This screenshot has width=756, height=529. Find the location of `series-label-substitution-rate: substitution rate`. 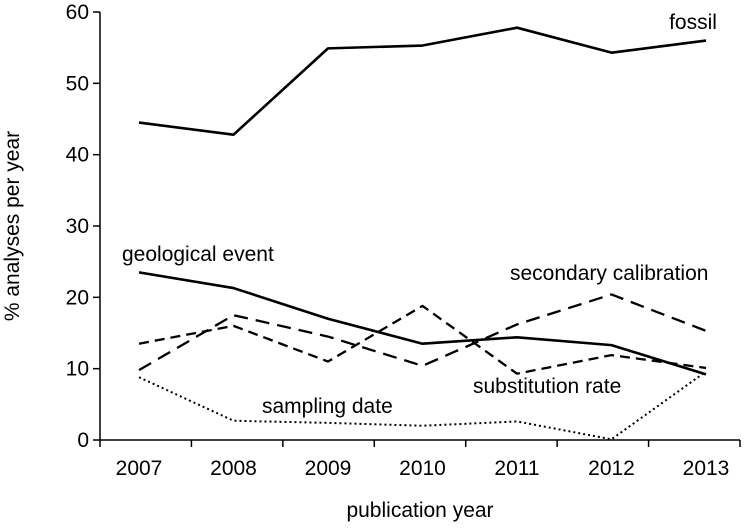

series-label-substitution-rate: substitution rate is located at coordinates (547, 386).